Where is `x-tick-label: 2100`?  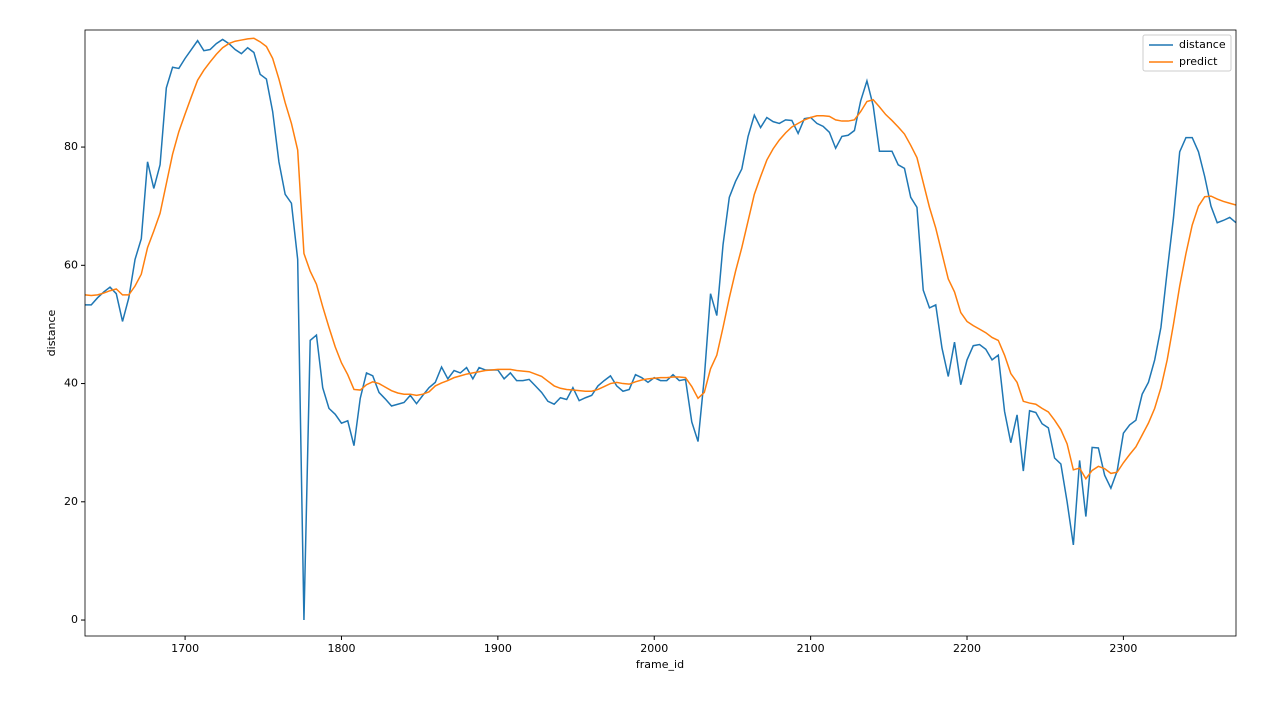 x-tick-label: 2100 is located at coordinates (811, 648).